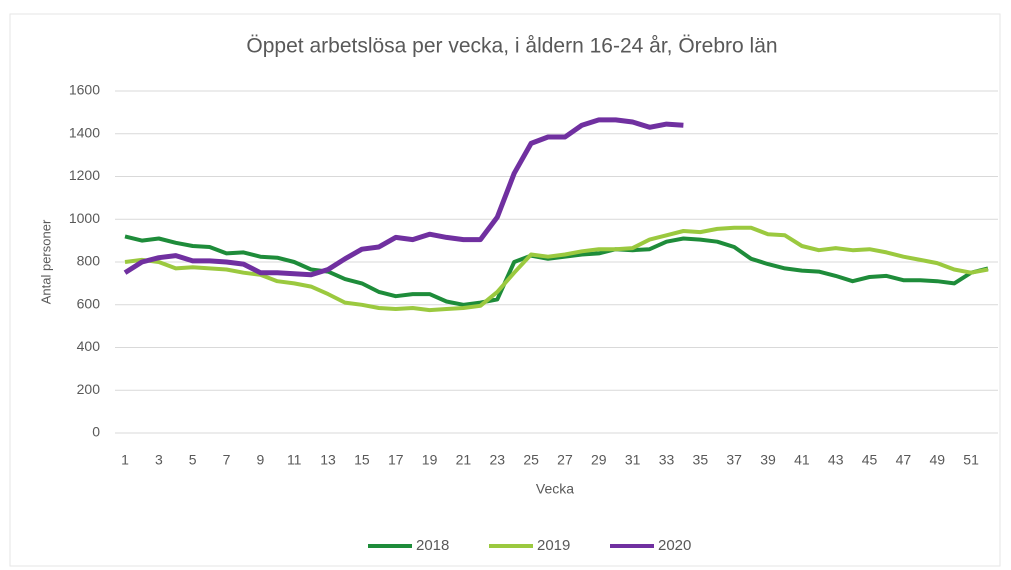 The height and width of the screenshot is (570, 1011). I want to click on x-tick-label: 17, so click(396, 460).